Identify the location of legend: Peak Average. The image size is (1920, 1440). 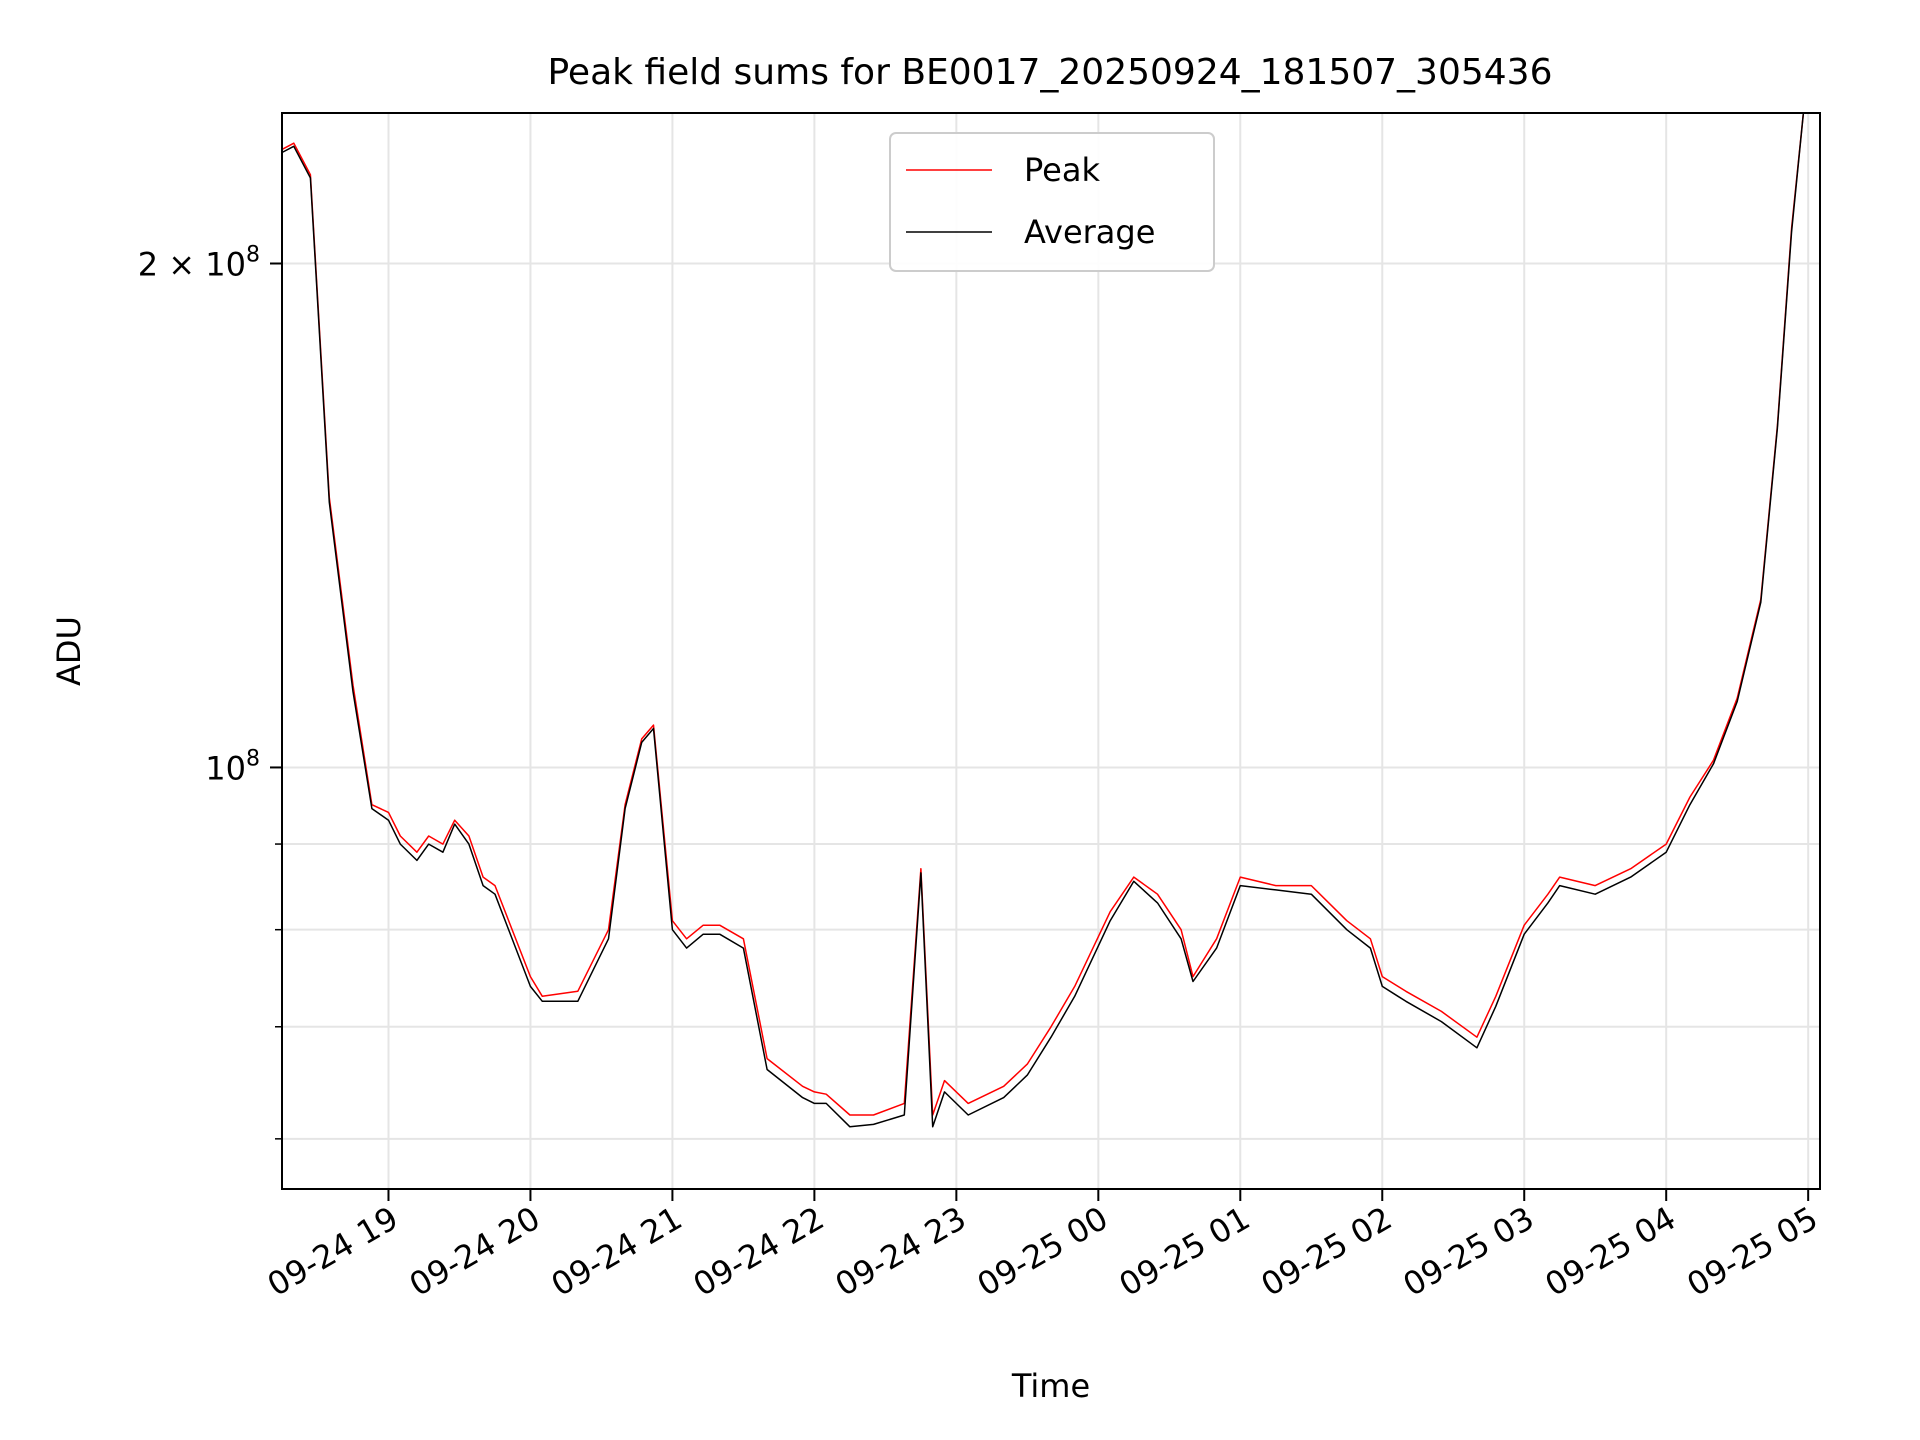
(1052, 202).